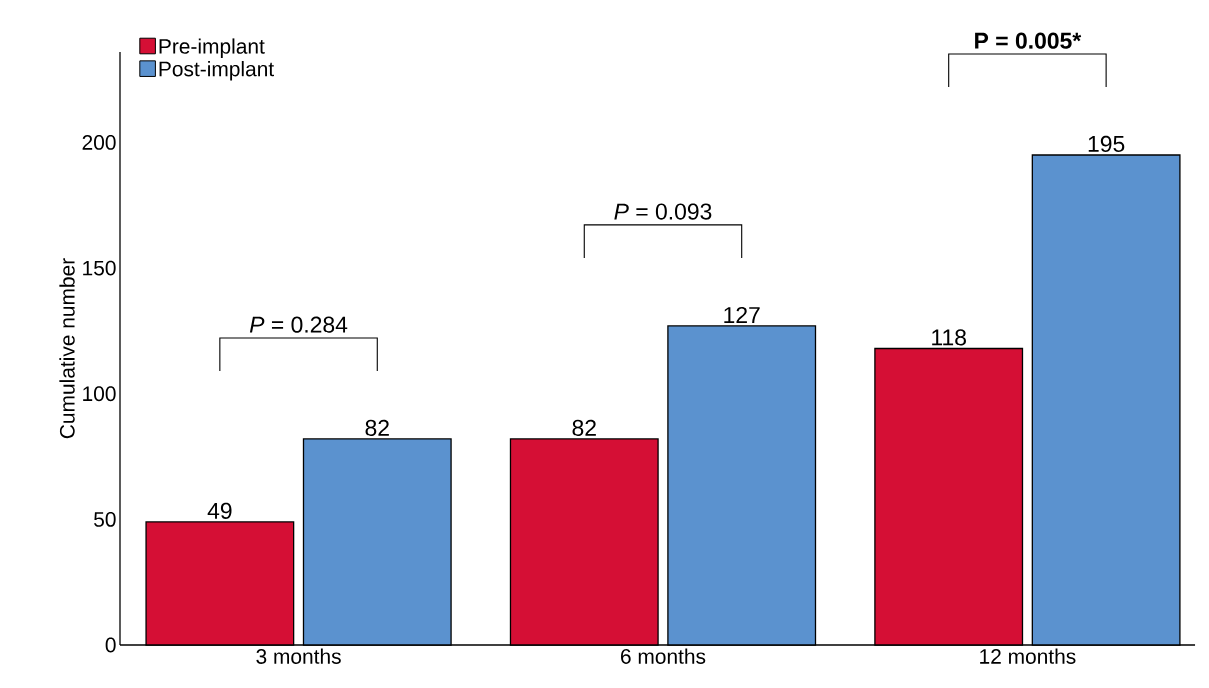  What do you see at coordinates (1028, 656) in the screenshot?
I see `x-tick-label: 12 months` at bounding box center [1028, 656].